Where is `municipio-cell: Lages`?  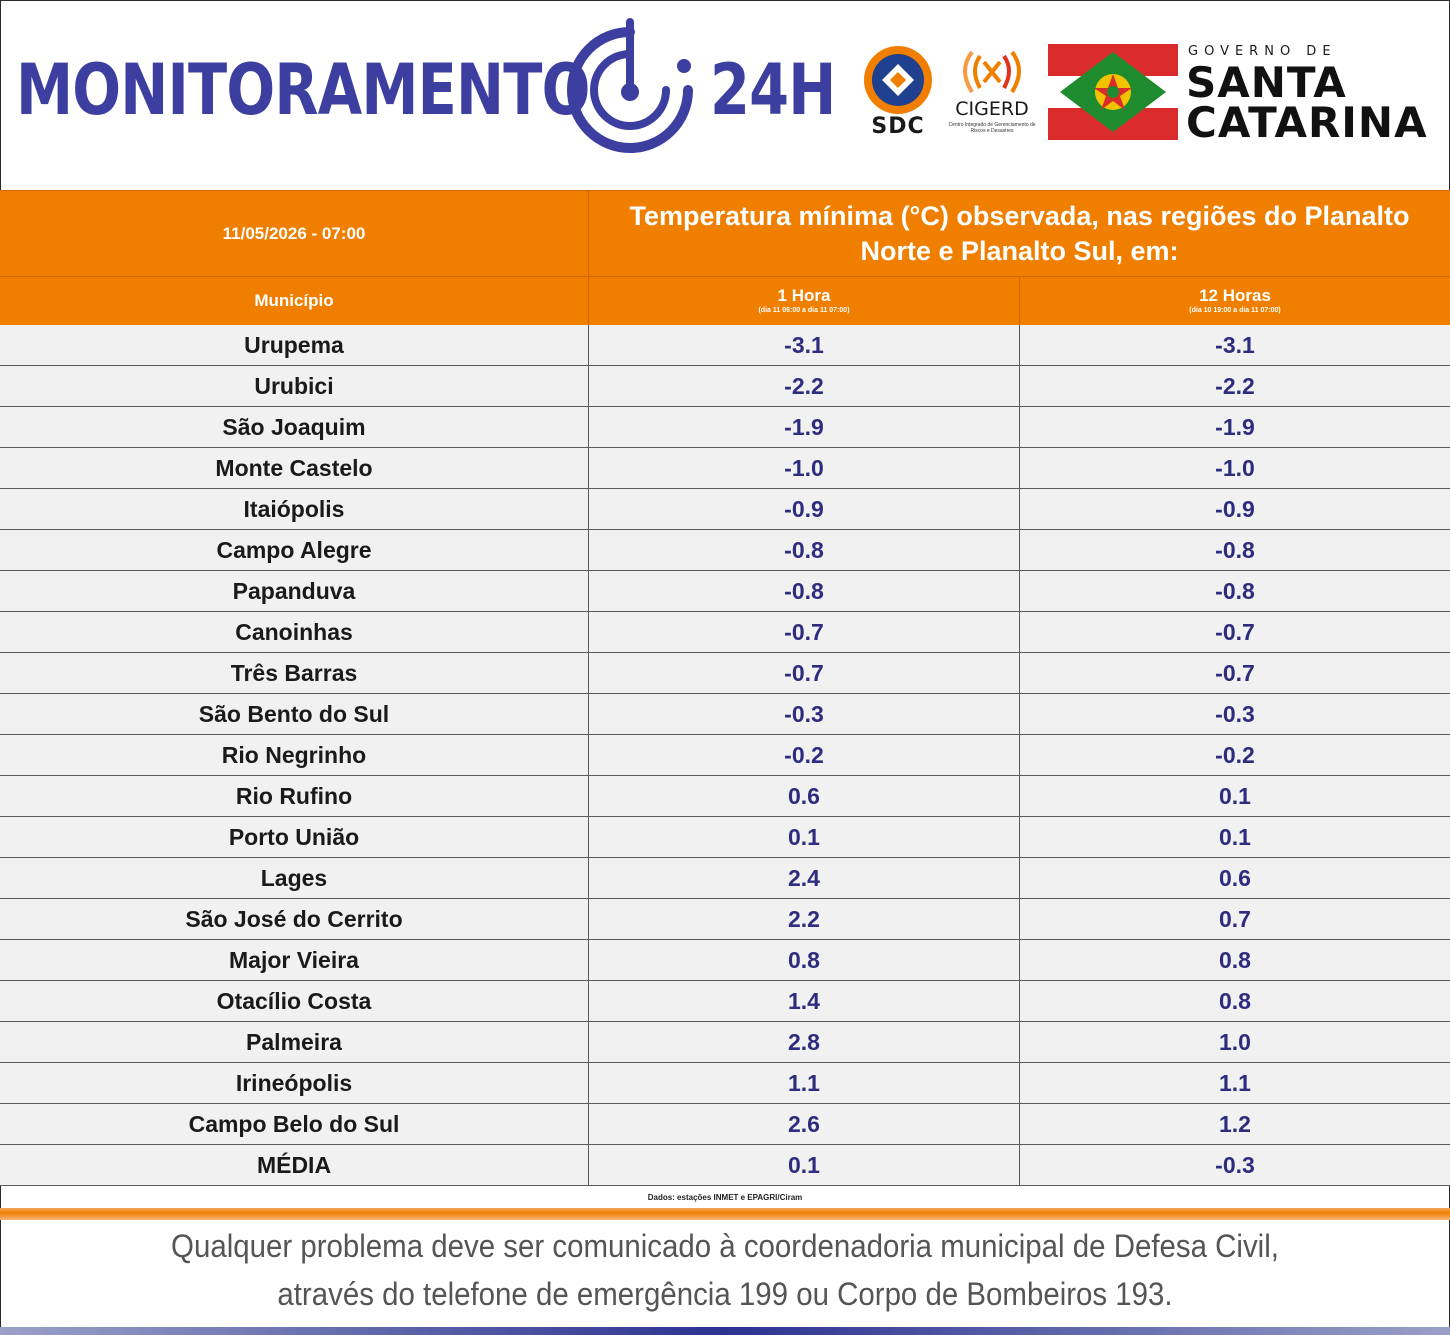 municipio-cell: Lages is located at coordinates (294, 878).